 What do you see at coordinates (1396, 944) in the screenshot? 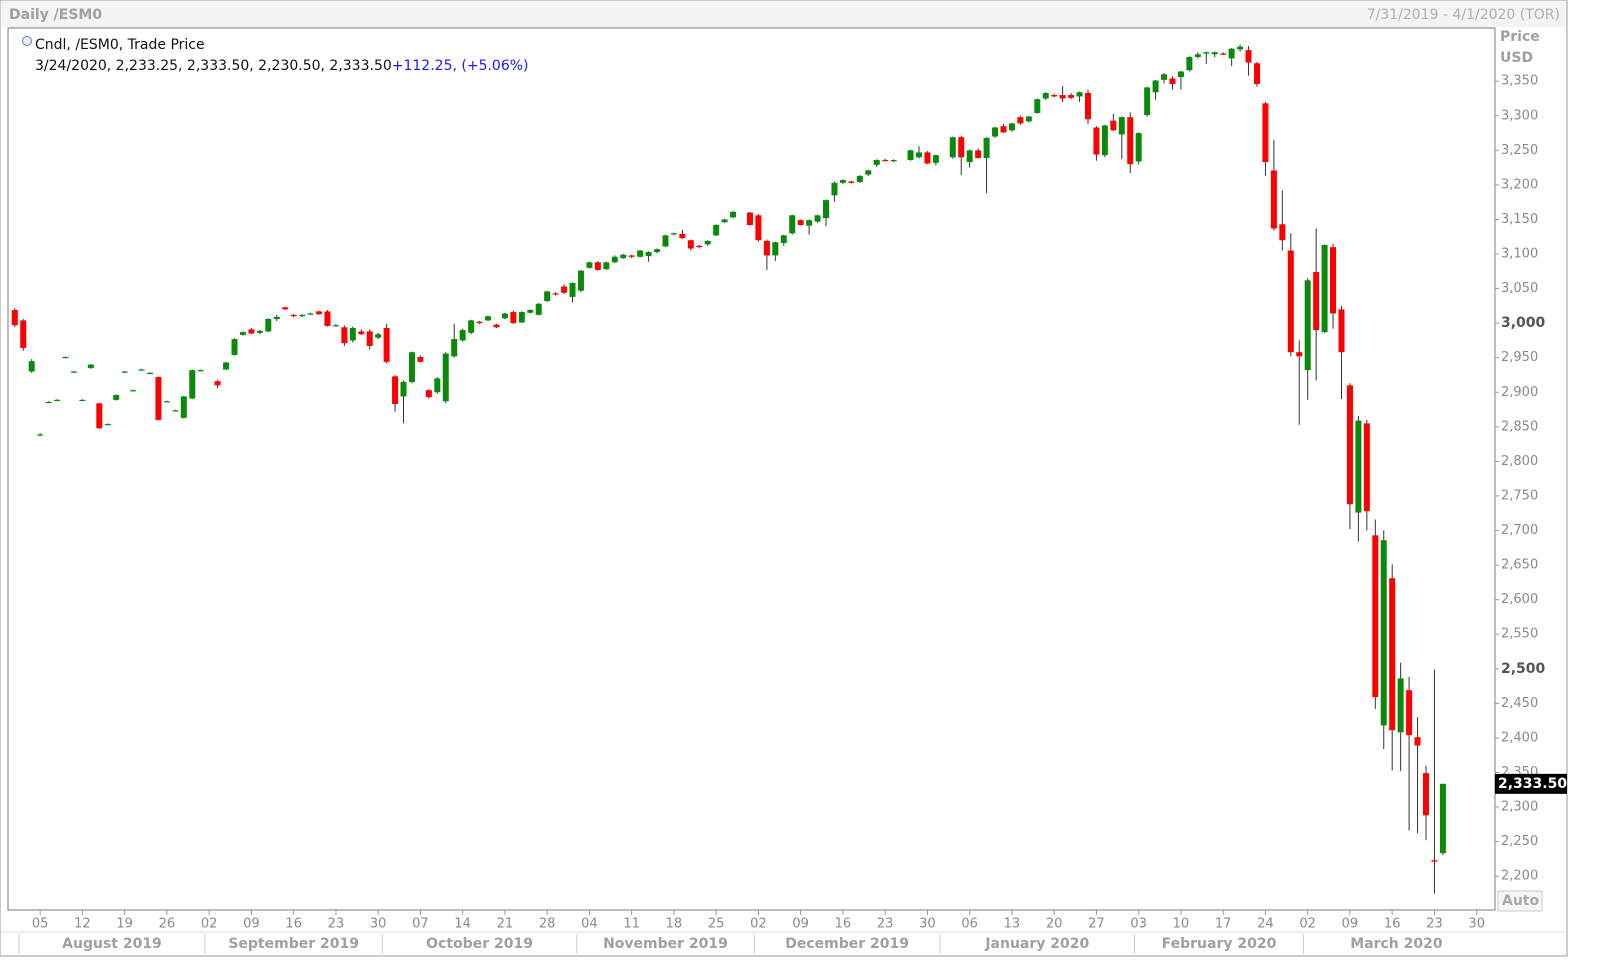
I see `month-label: March 2020` at bounding box center [1396, 944].